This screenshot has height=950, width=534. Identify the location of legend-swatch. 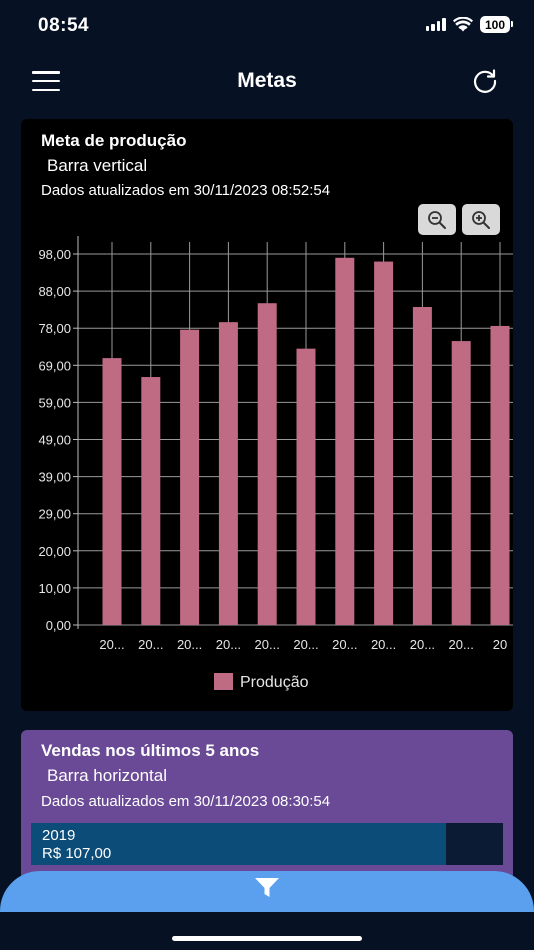
(223, 681).